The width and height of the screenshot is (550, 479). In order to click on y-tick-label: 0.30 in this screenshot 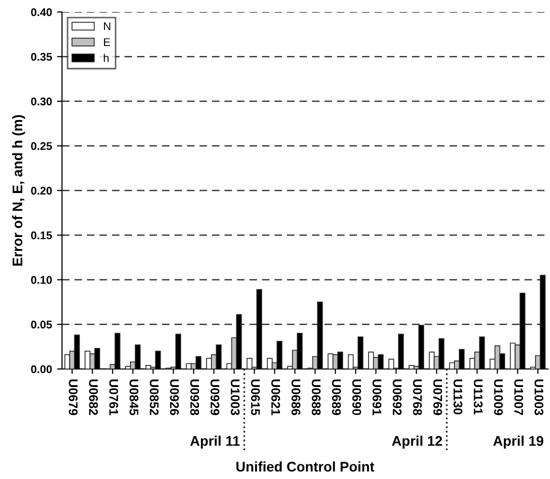, I will do `click(41, 102)`.